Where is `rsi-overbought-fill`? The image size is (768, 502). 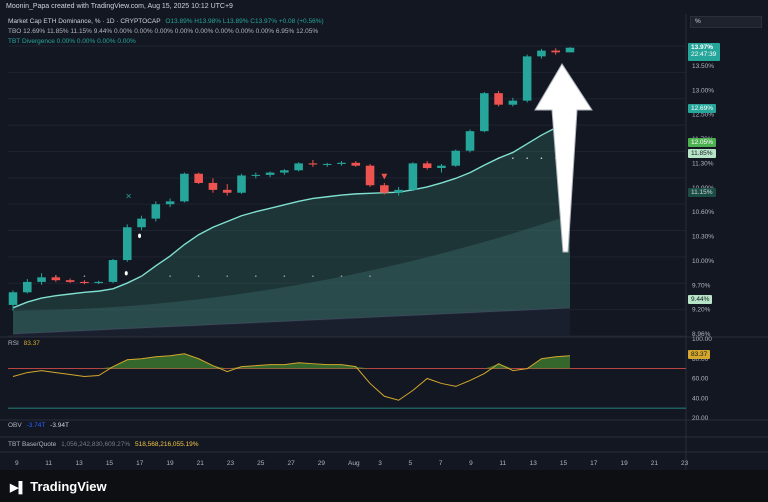 rsi-overbought-fill is located at coordinates (291, 361).